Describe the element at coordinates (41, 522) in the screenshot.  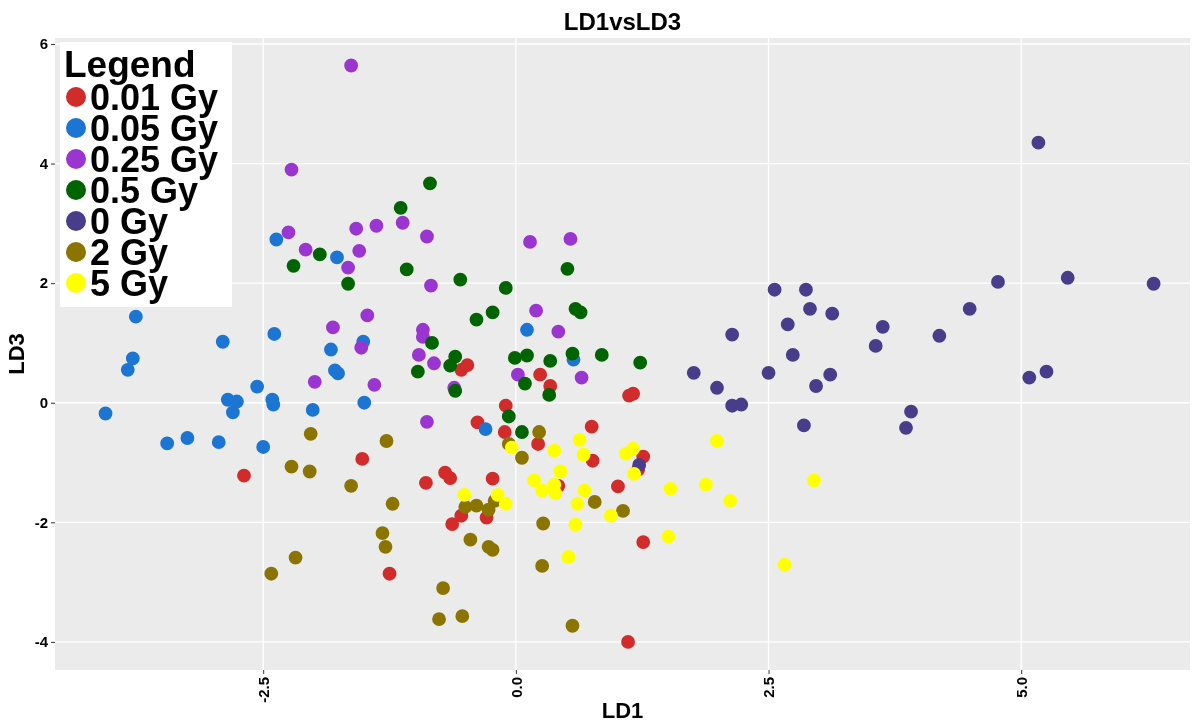
I see `y-tick-label: -2` at that location.